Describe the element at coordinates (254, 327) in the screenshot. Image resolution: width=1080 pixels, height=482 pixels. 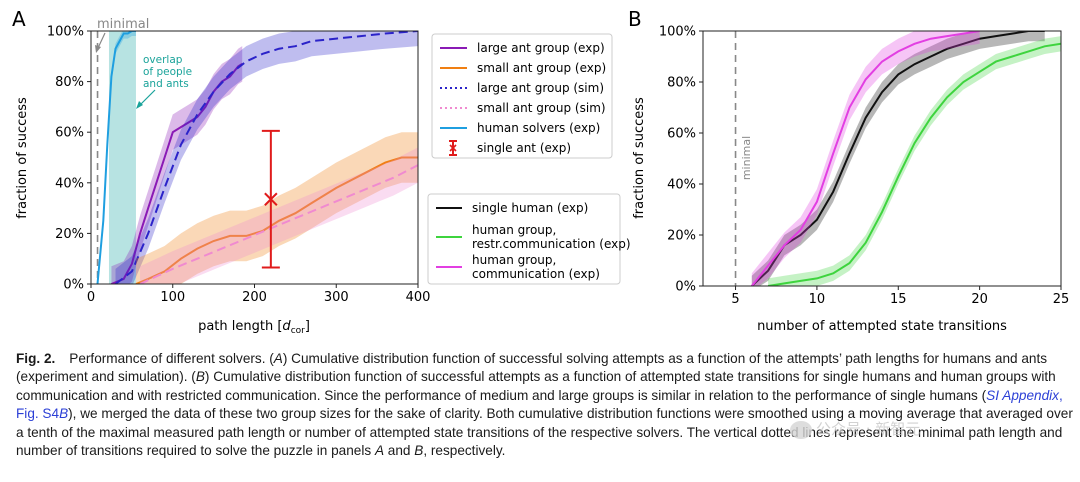
I see `panel-a-xlabel: path length [dcor]` at that location.